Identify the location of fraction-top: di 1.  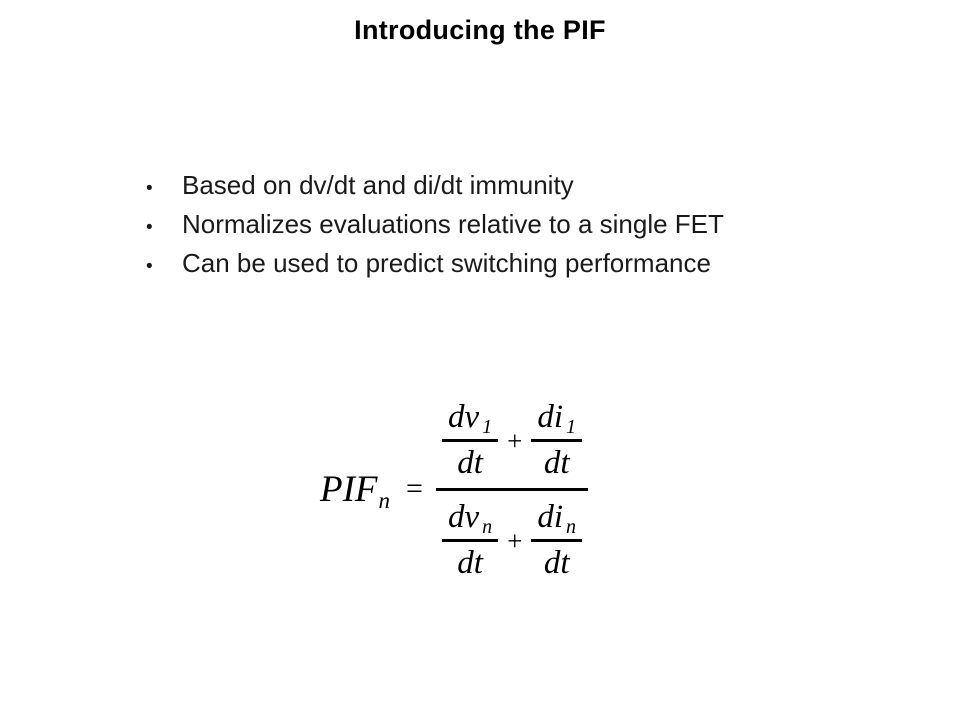
(557, 420).